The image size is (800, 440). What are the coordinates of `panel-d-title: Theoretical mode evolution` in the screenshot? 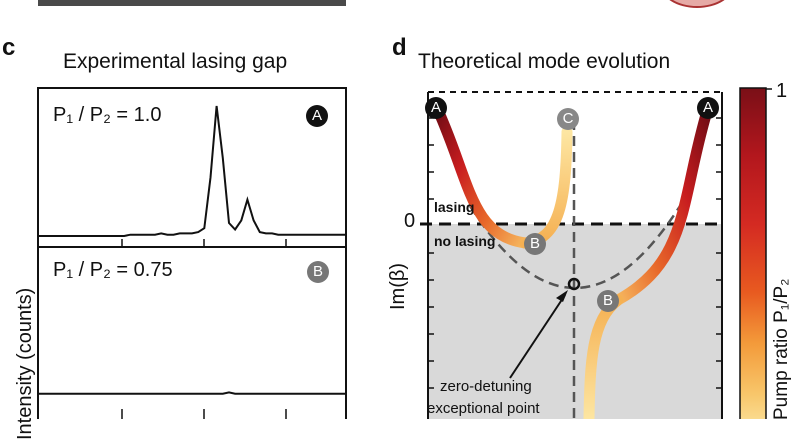 It's located at (544, 61).